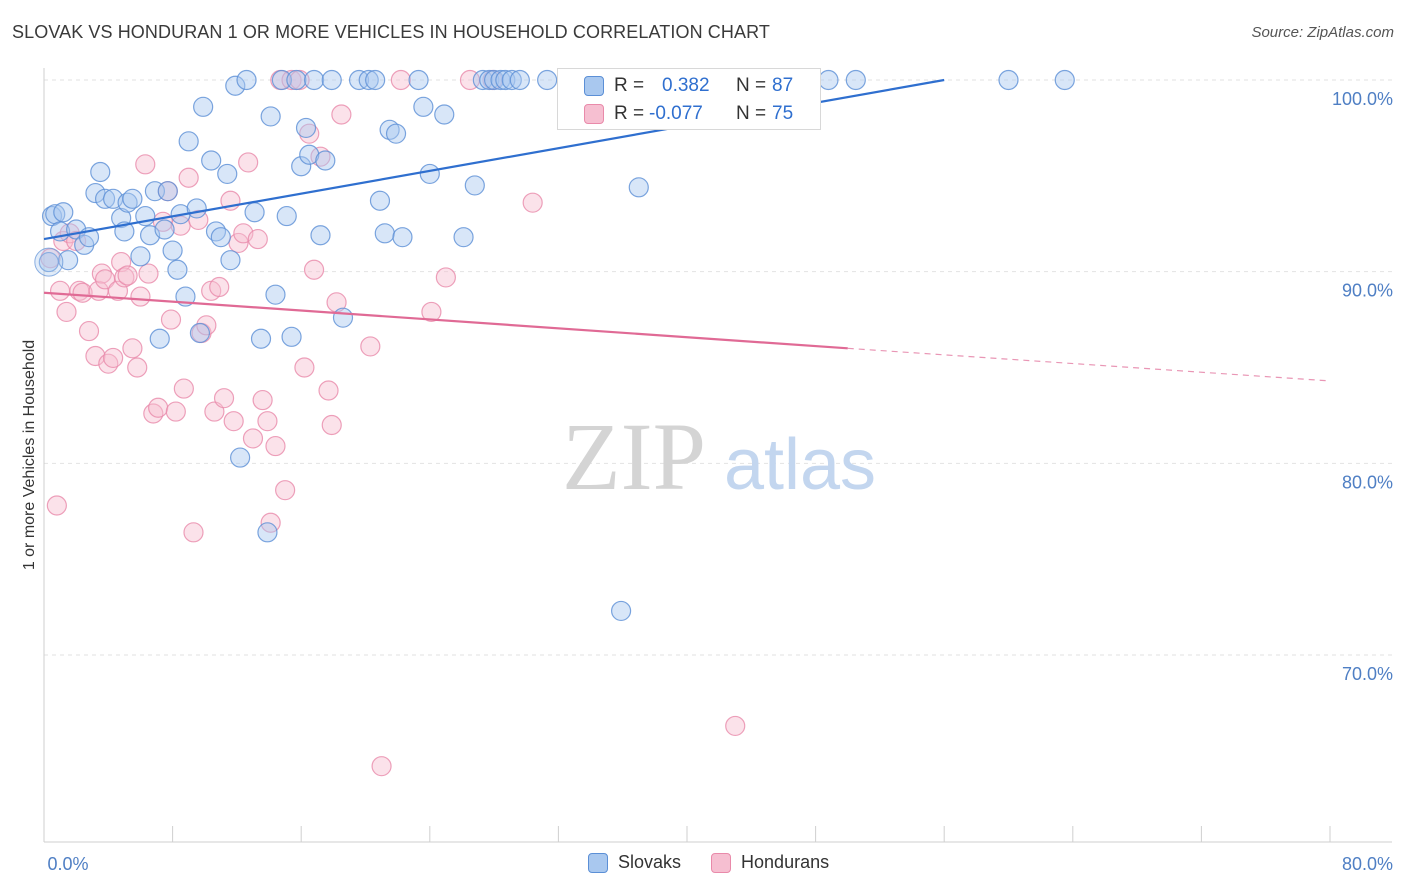 The width and height of the screenshot is (1406, 892). I want to click on r-value: -0.077, so click(676, 113).